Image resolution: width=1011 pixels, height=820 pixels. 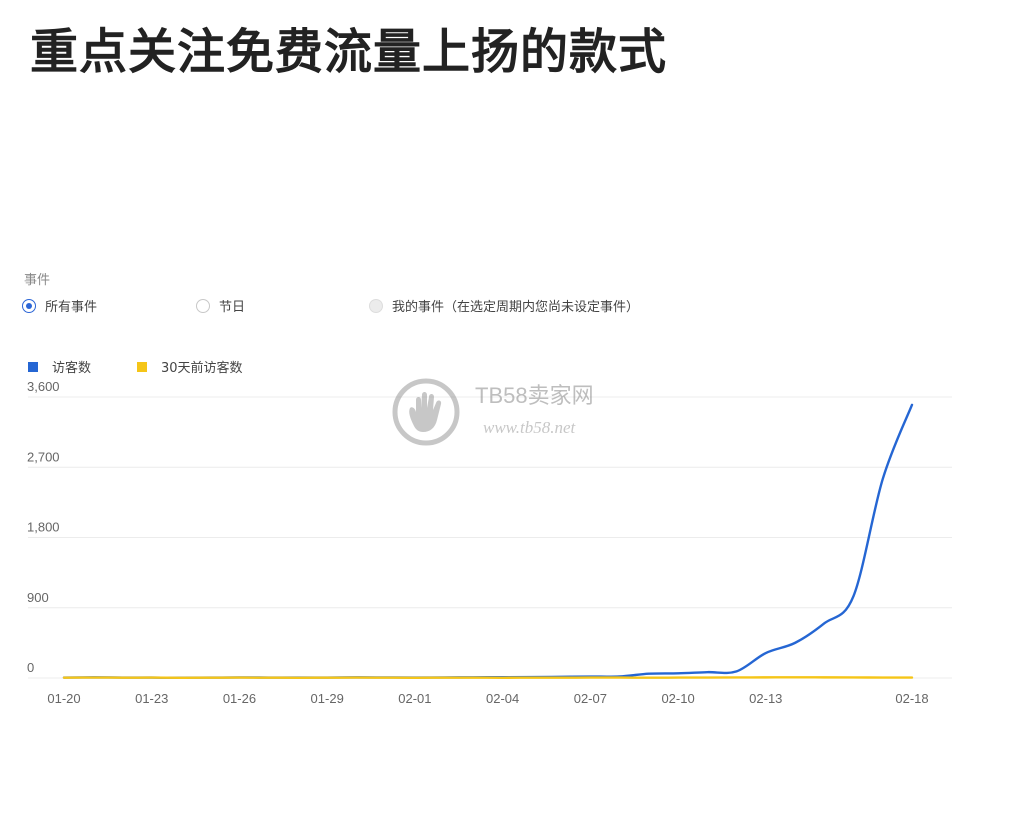 I want to click on y-tick-label: 0, so click(x=30, y=667).